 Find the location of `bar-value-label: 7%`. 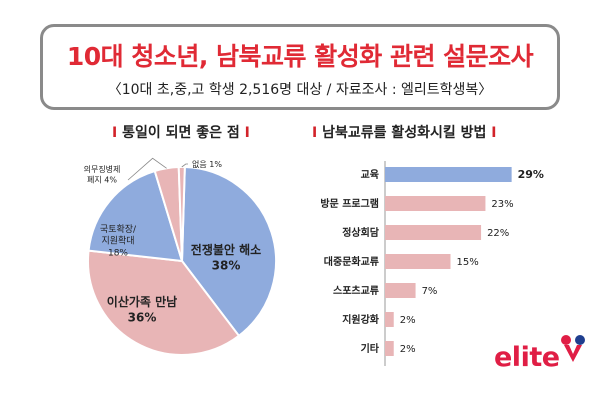

bar-value-label: 7% is located at coordinates (430, 291).